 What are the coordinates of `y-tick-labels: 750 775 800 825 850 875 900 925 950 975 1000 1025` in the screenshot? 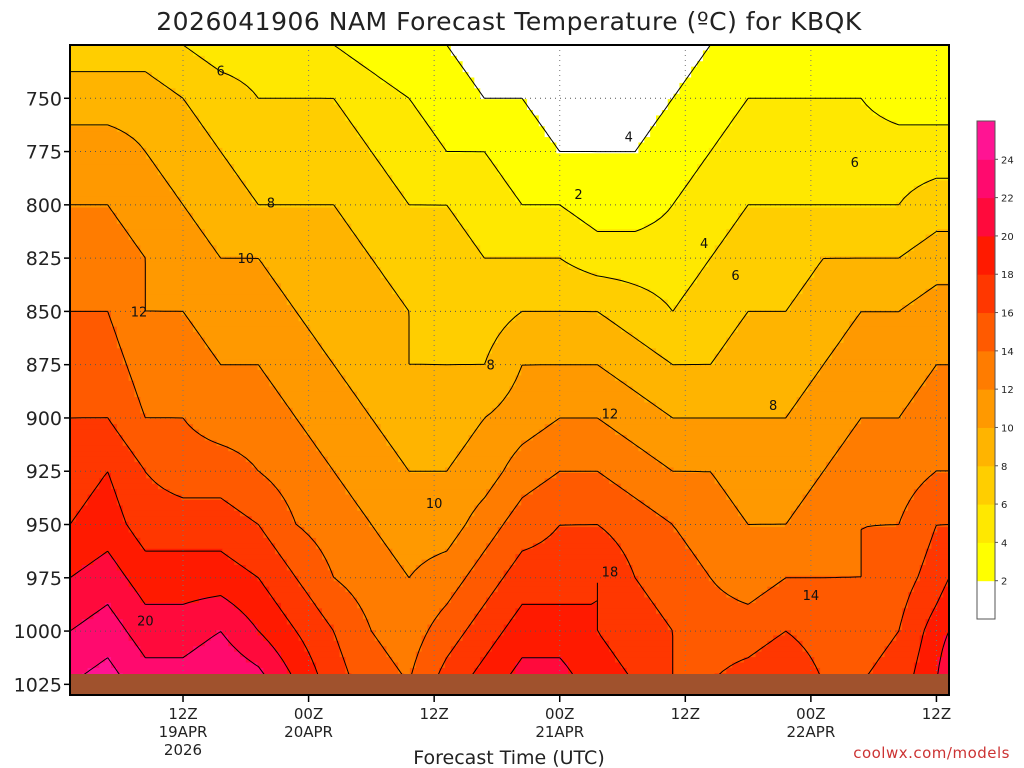 It's located at (42, 392).